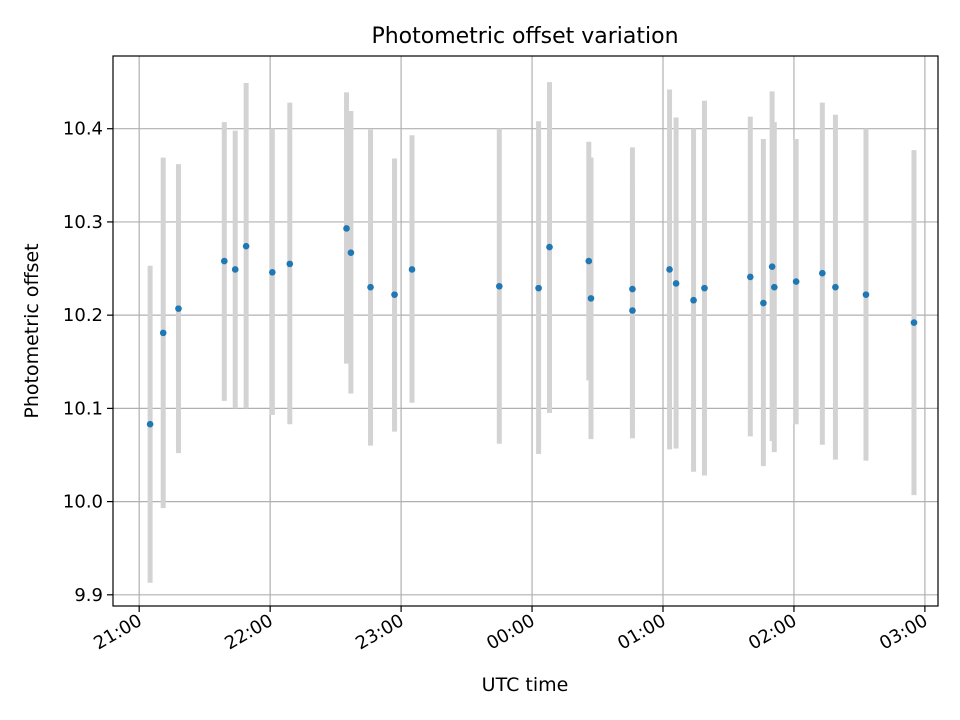 This screenshot has width=960, height=720. What do you see at coordinates (32, 330) in the screenshot?
I see `y-axis-title: Photometric offset` at bounding box center [32, 330].